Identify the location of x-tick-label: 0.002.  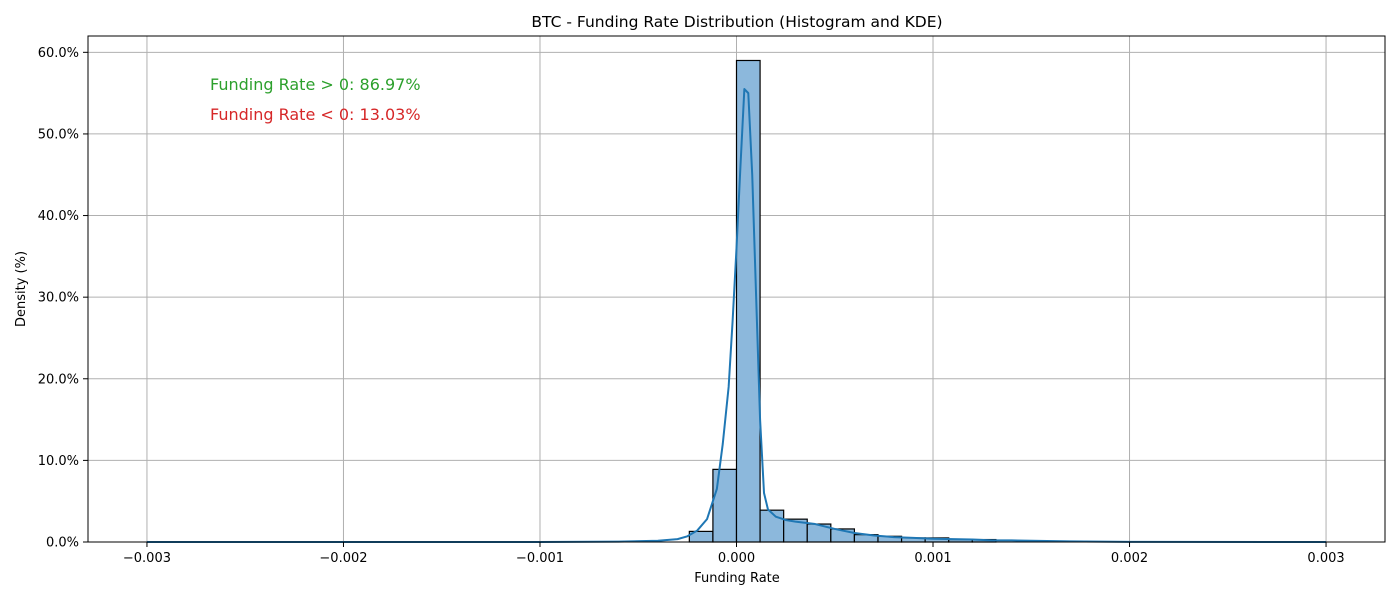
(1129, 558).